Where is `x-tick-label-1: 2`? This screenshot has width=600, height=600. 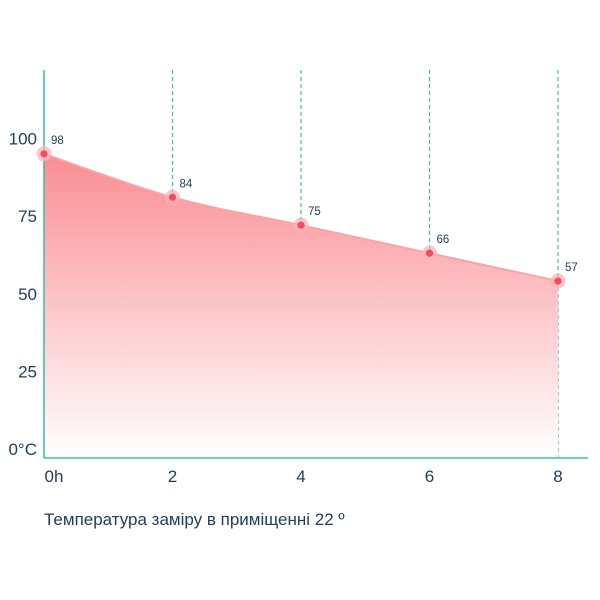 x-tick-label-1: 2 is located at coordinates (172, 476).